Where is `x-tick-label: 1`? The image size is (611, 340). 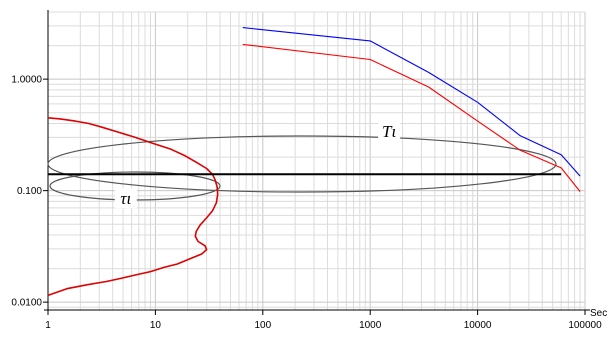 x-tick-label: 1 is located at coordinates (48, 325).